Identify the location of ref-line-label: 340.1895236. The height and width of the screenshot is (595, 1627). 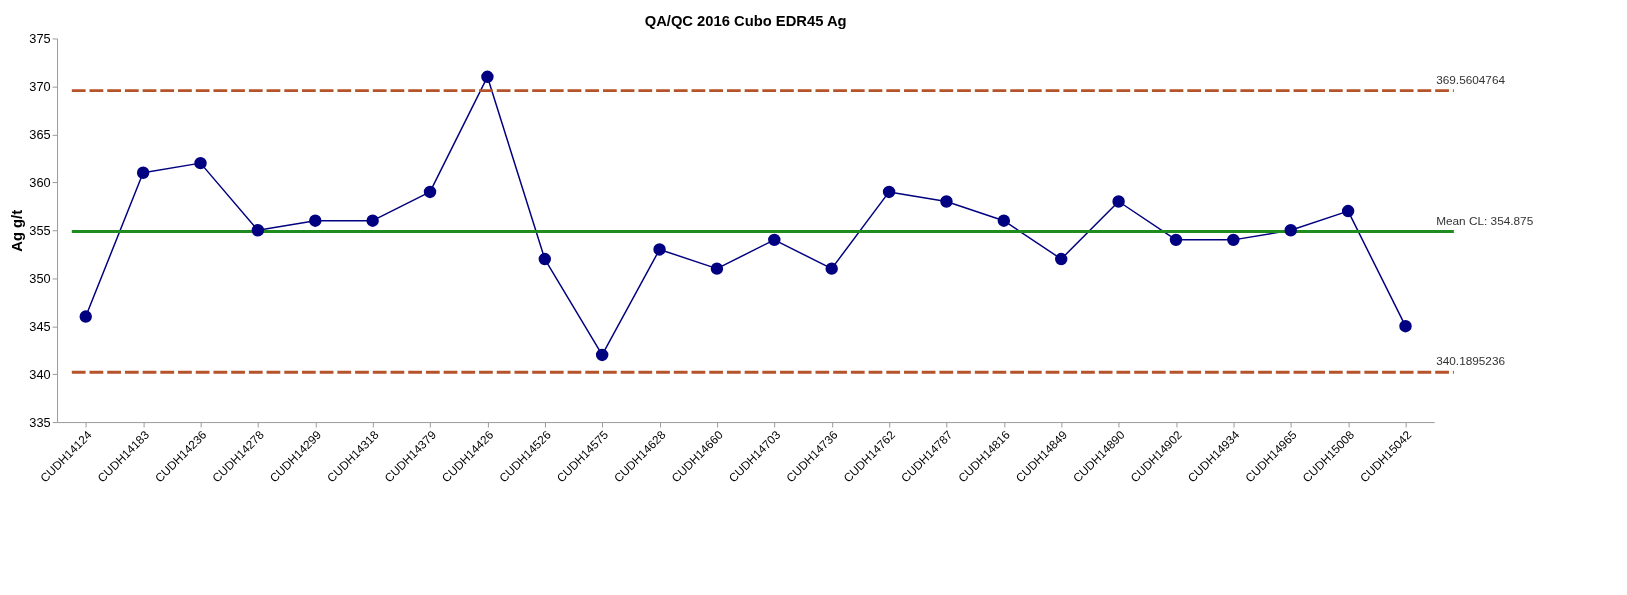
(1471, 361).